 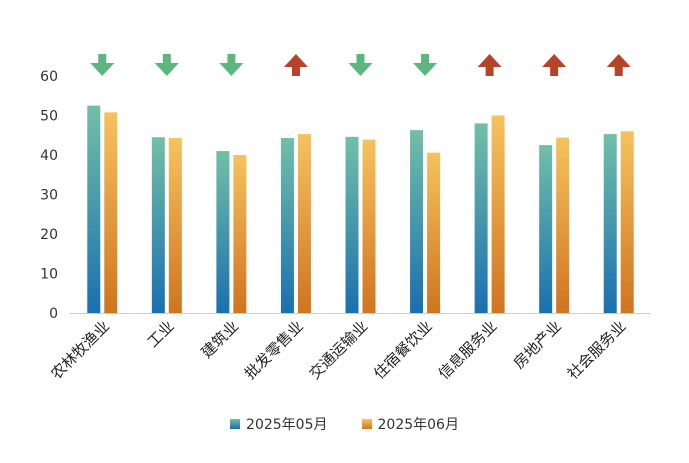 I want to click on legend-item-series-1: 2025年05月, so click(x=279, y=424).